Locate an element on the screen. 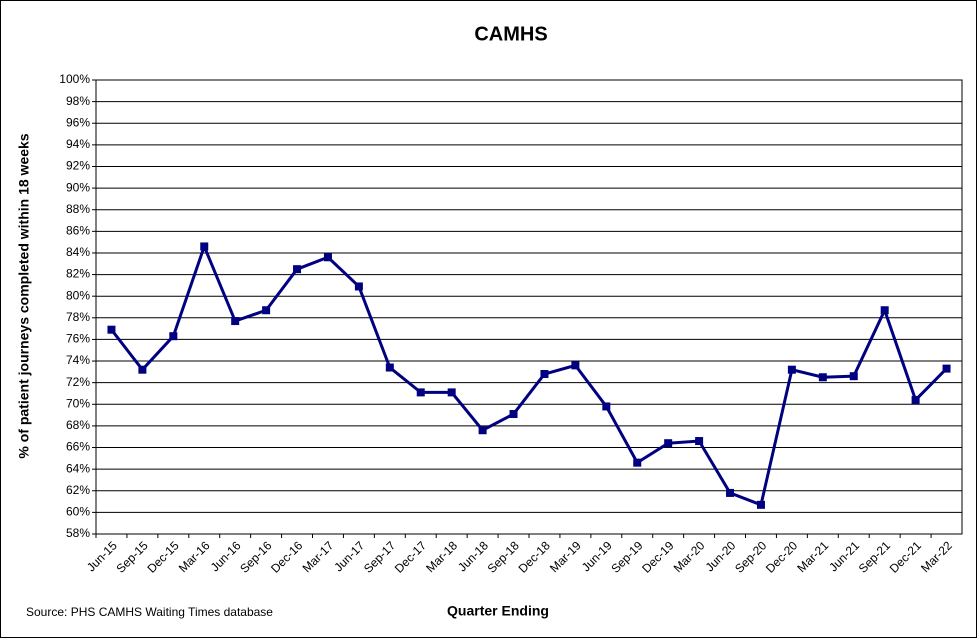  y-tick-label: 66% is located at coordinates (78, 447).